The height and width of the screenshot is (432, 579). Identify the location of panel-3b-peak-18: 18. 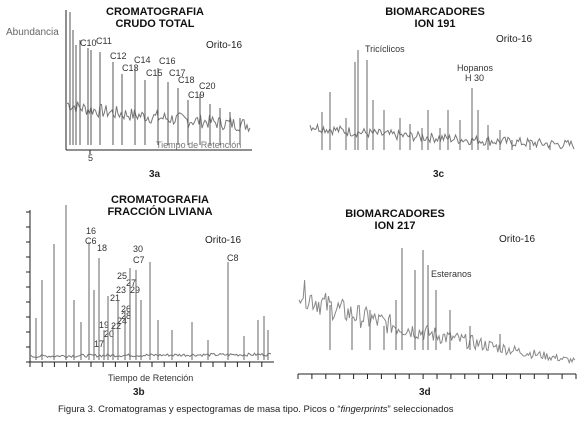
(102, 248).